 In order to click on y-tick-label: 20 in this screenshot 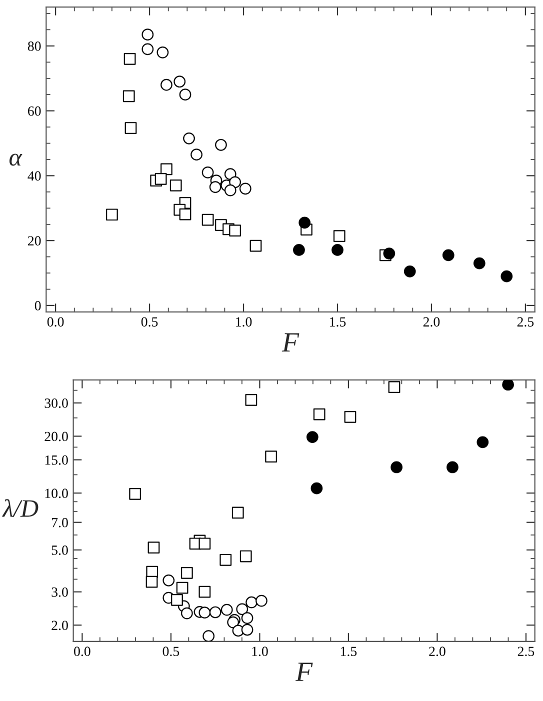, I will do `click(34, 241)`.